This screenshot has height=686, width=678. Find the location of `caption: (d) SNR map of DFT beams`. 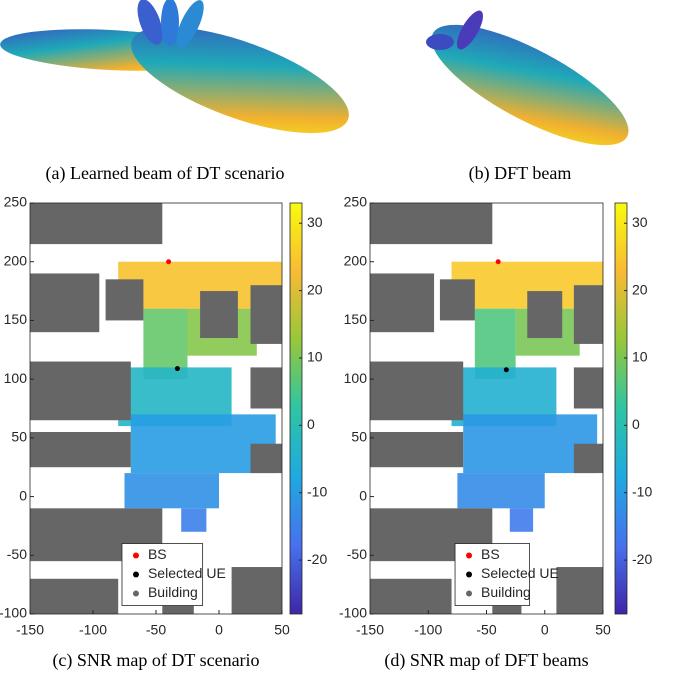

caption: (d) SNR map of DFT beams is located at coordinates (486, 660).